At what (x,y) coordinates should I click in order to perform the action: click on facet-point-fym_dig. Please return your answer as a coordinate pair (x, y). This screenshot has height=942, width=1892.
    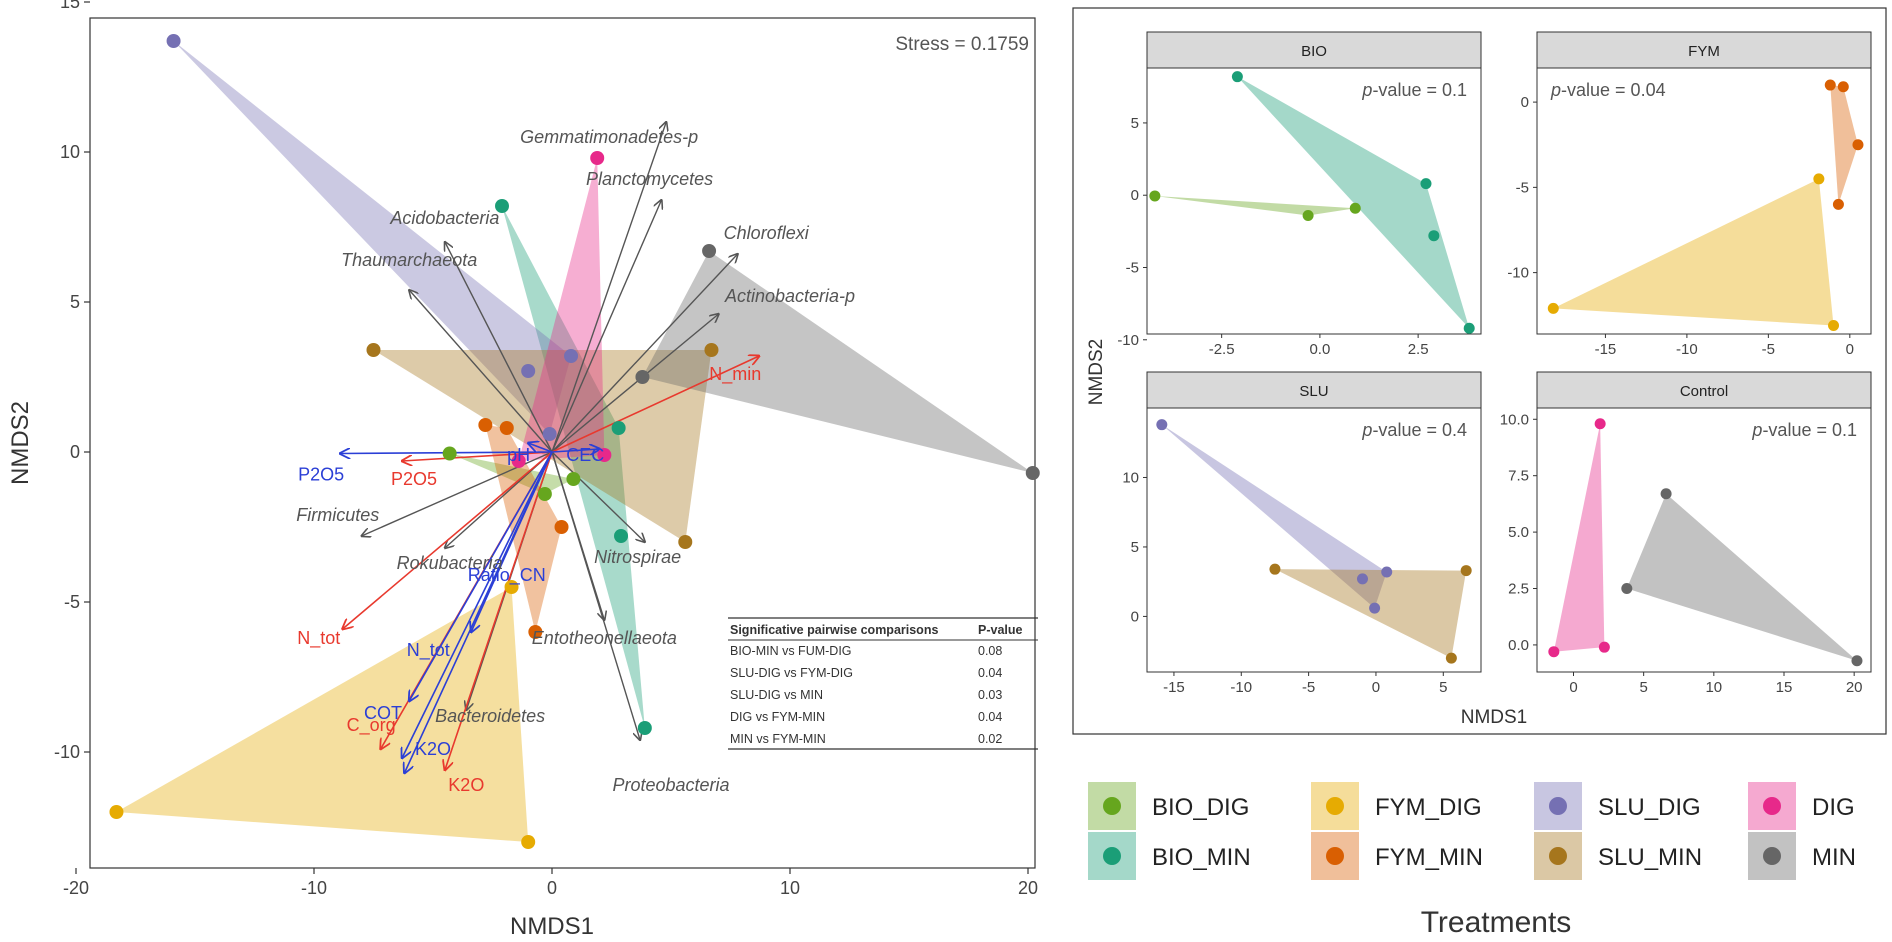
    Looking at the image, I should click on (1819, 179).